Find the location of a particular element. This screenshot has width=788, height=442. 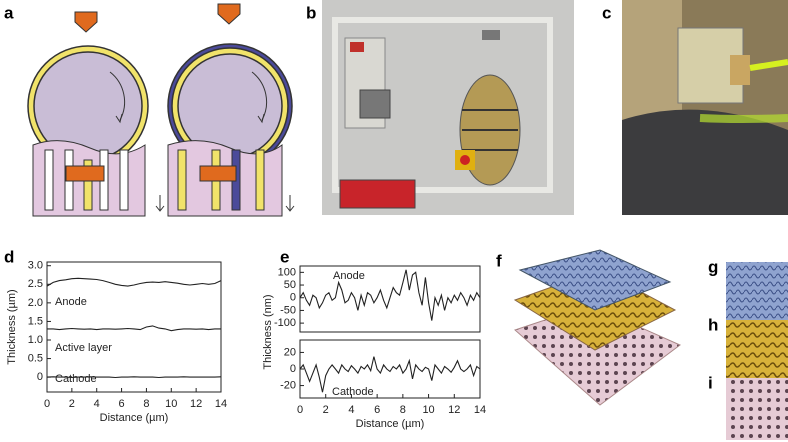

y-tick-label: -20 is located at coordinates (288, 385).